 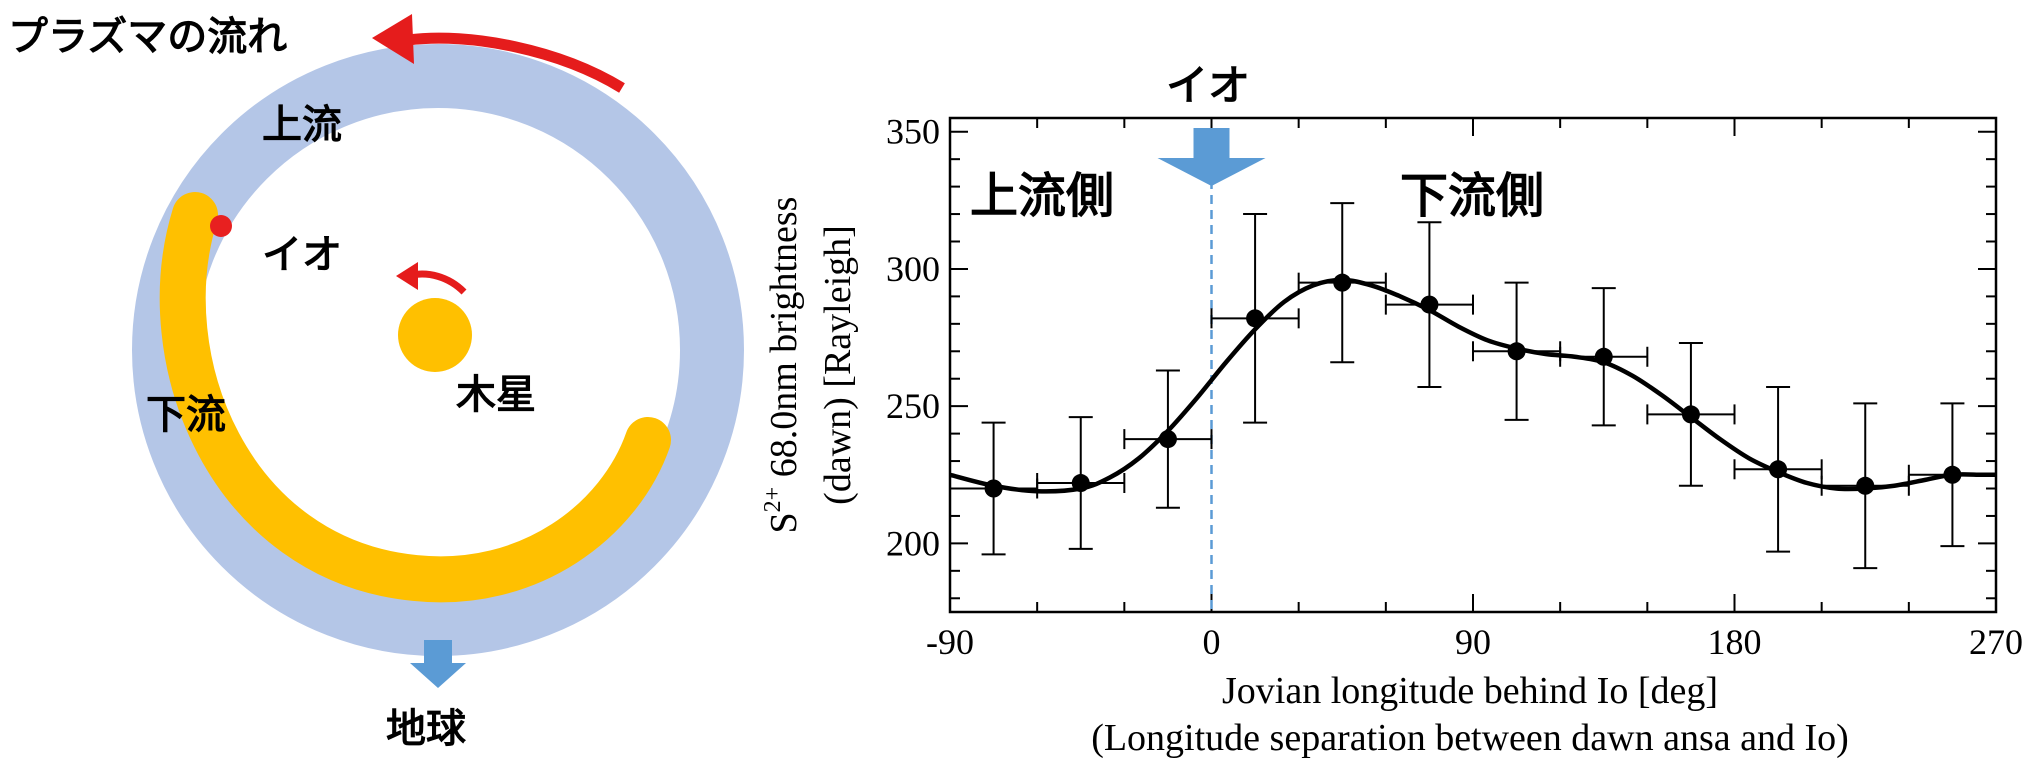 I want to click on plasma-flow-arrow-shaft, so click(x=516, y=62).